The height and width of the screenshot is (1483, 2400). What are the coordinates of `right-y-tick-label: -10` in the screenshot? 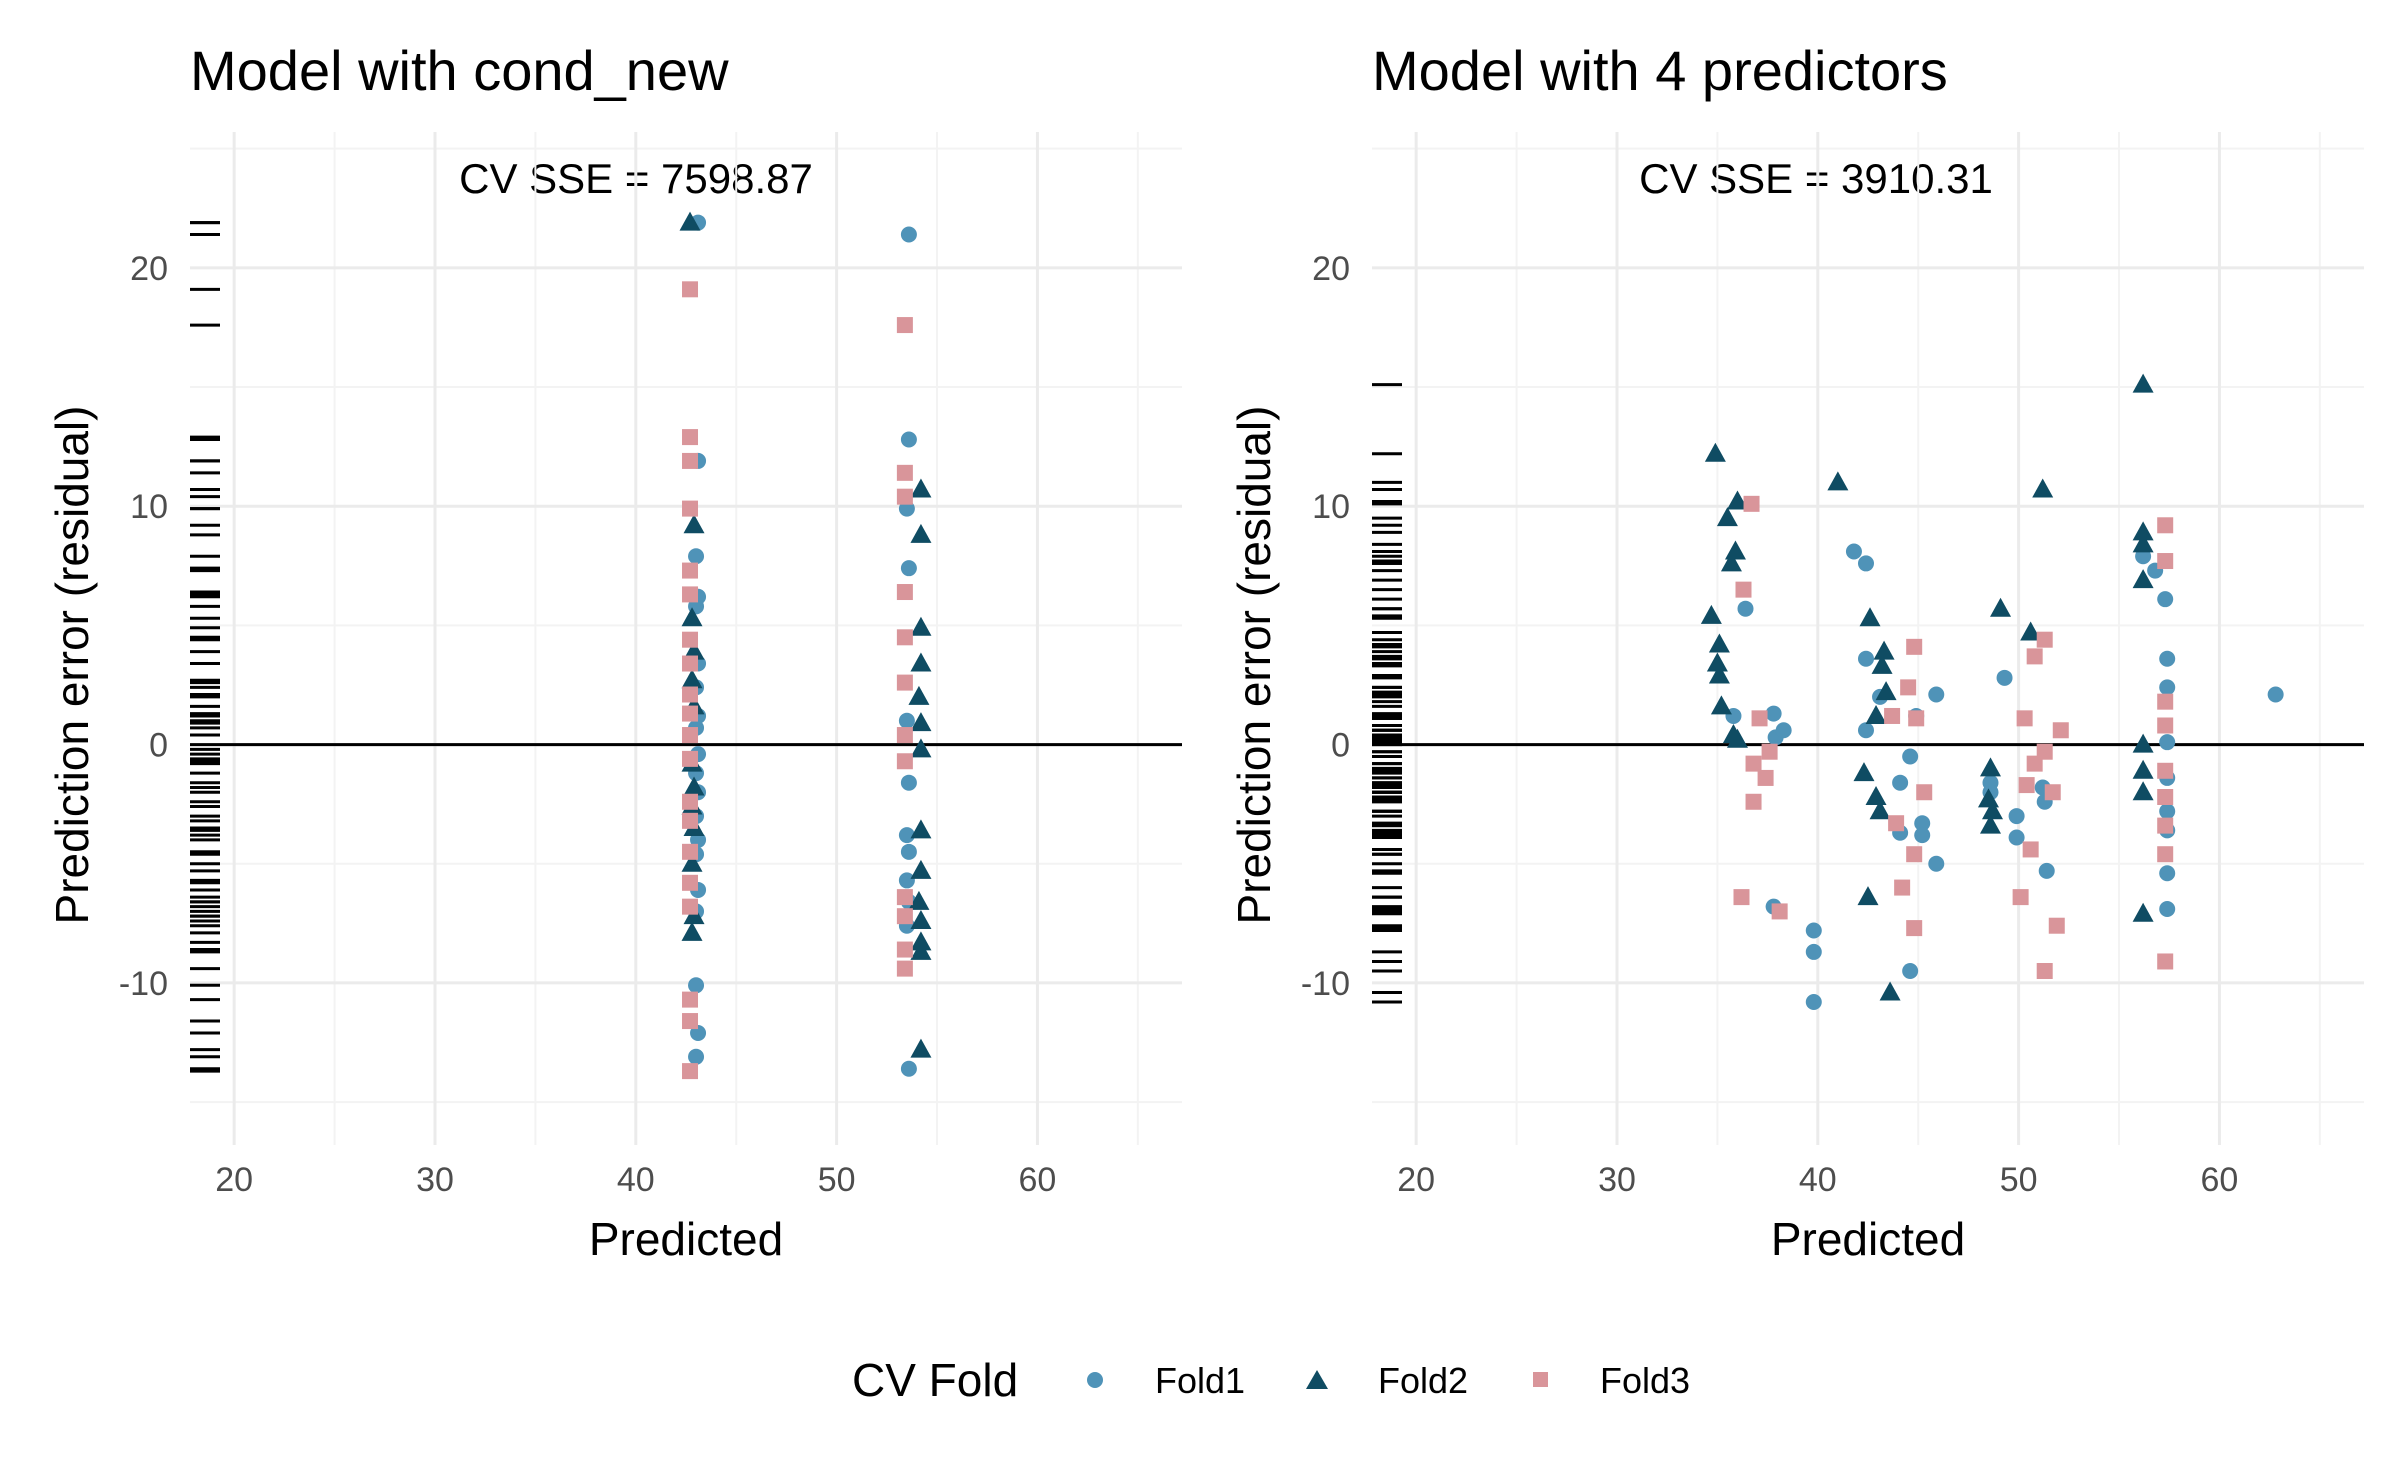 It's located at (1325, 984).